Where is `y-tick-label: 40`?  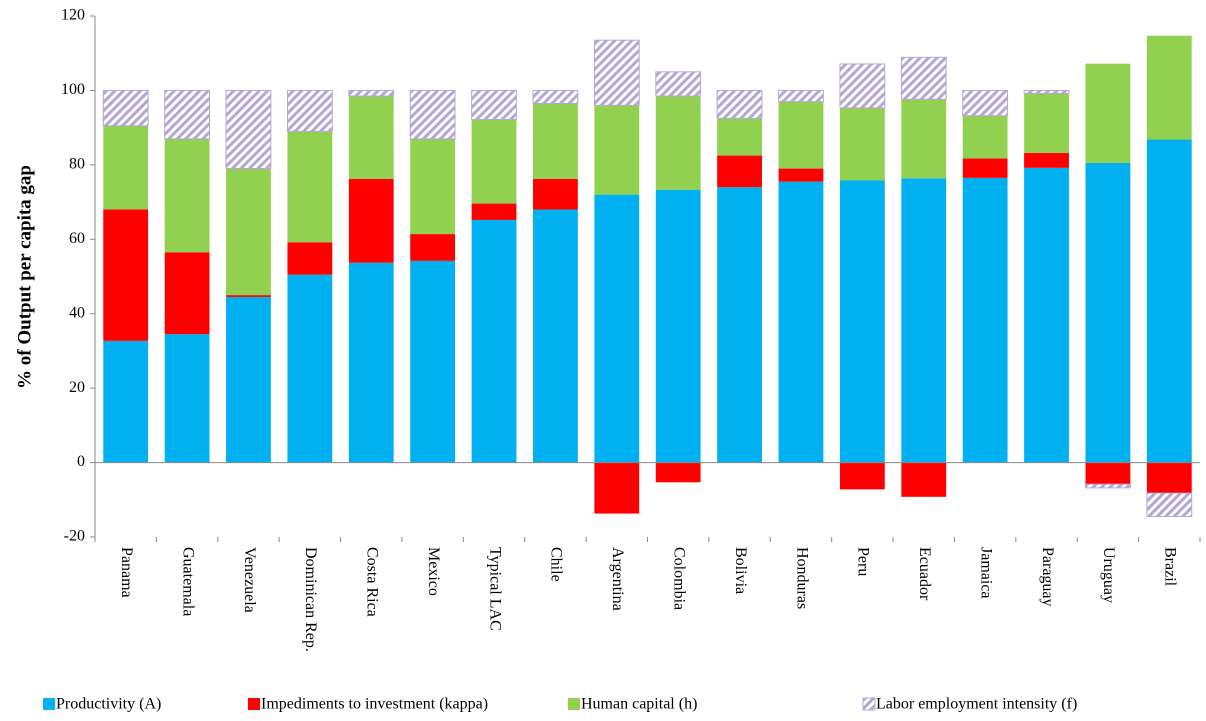 y-tick-label: 40 is located at coordinates (77, 312).